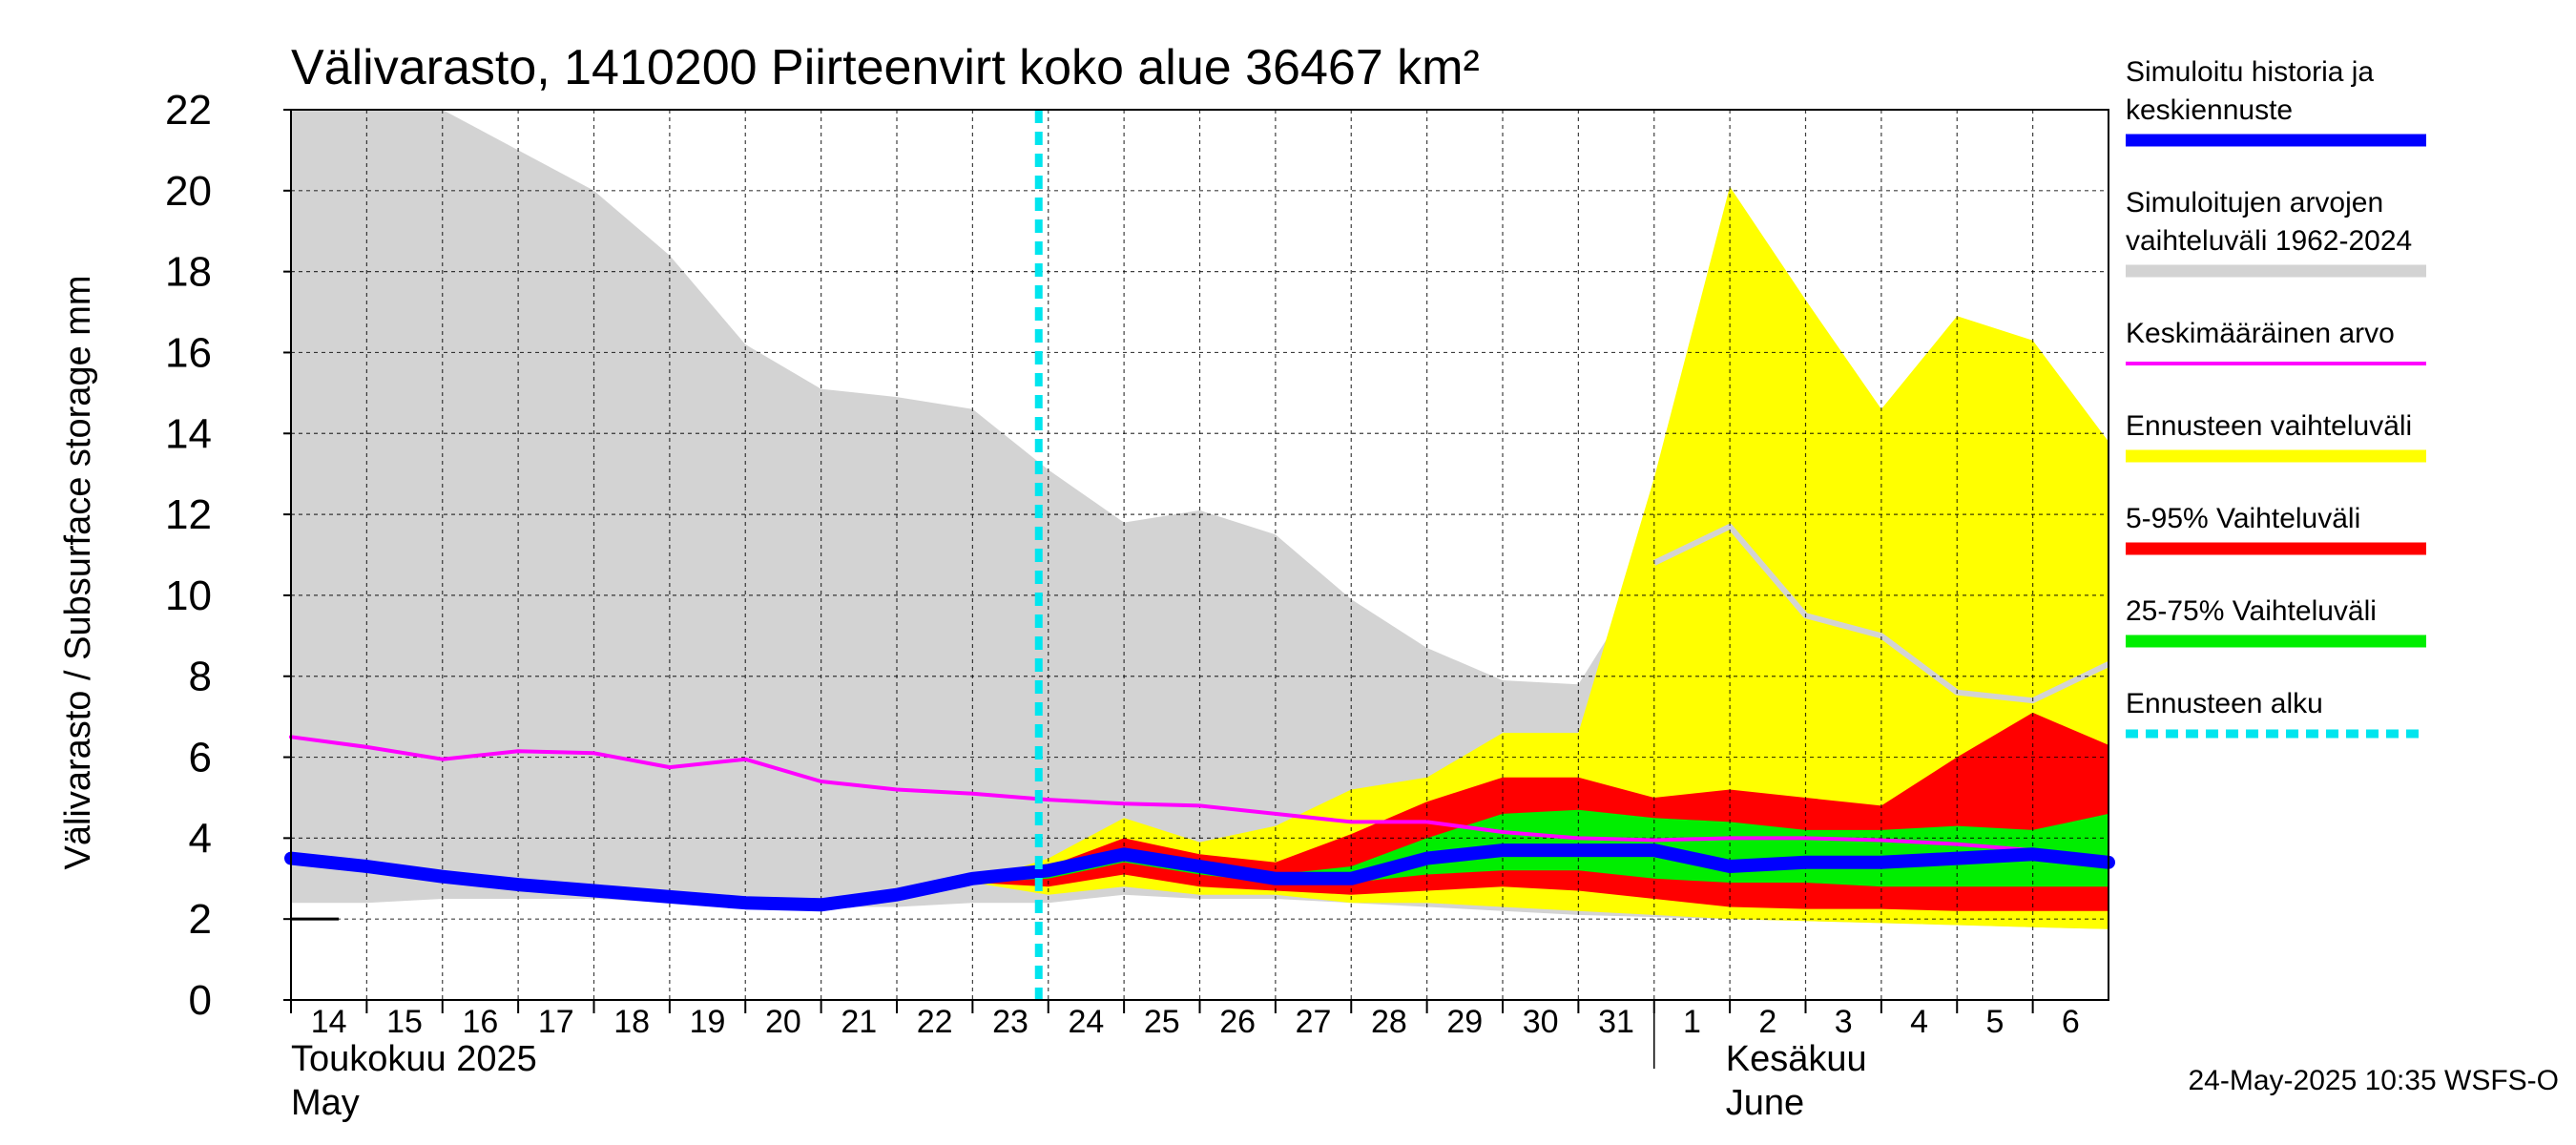 This screenshot has height=1145, width=2576. What do you see at coordinates (188, 352) in the screenshot?
I see `y-tick-label: 16` at bounding box center [188, 352].